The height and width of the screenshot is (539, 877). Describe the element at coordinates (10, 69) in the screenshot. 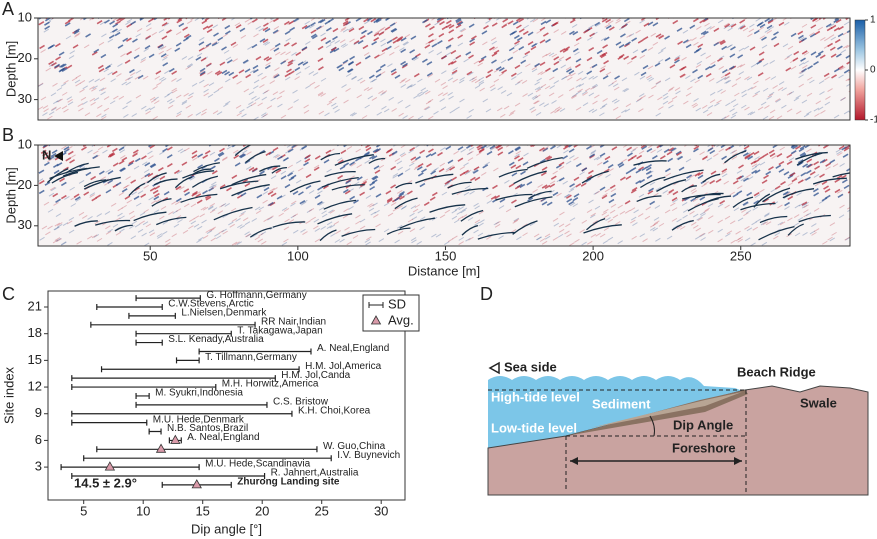

I see `y-axis-label: Depth [m]` at that location.